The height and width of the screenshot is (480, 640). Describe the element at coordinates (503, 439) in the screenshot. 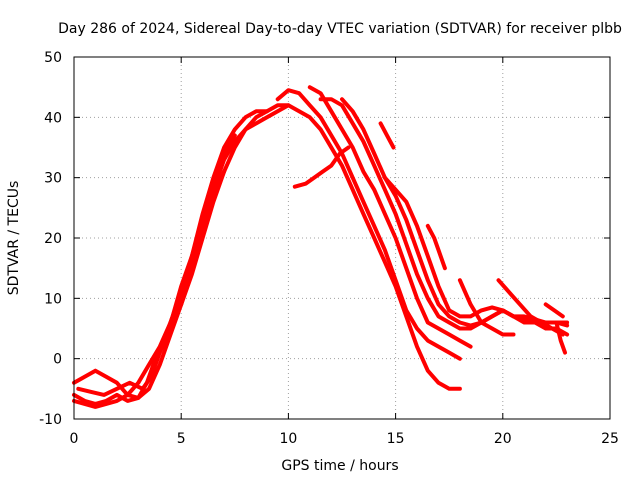

I see `x-tick-label: 20` at that location.